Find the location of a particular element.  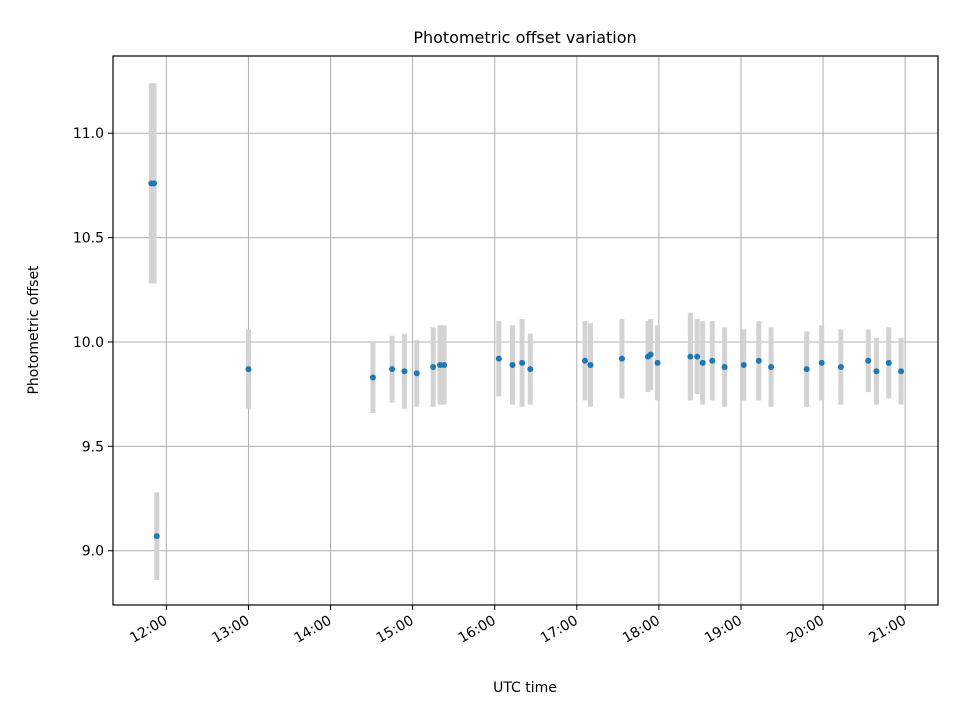

chart-title: Photometric offset variation is located at coordinates (524, 37).